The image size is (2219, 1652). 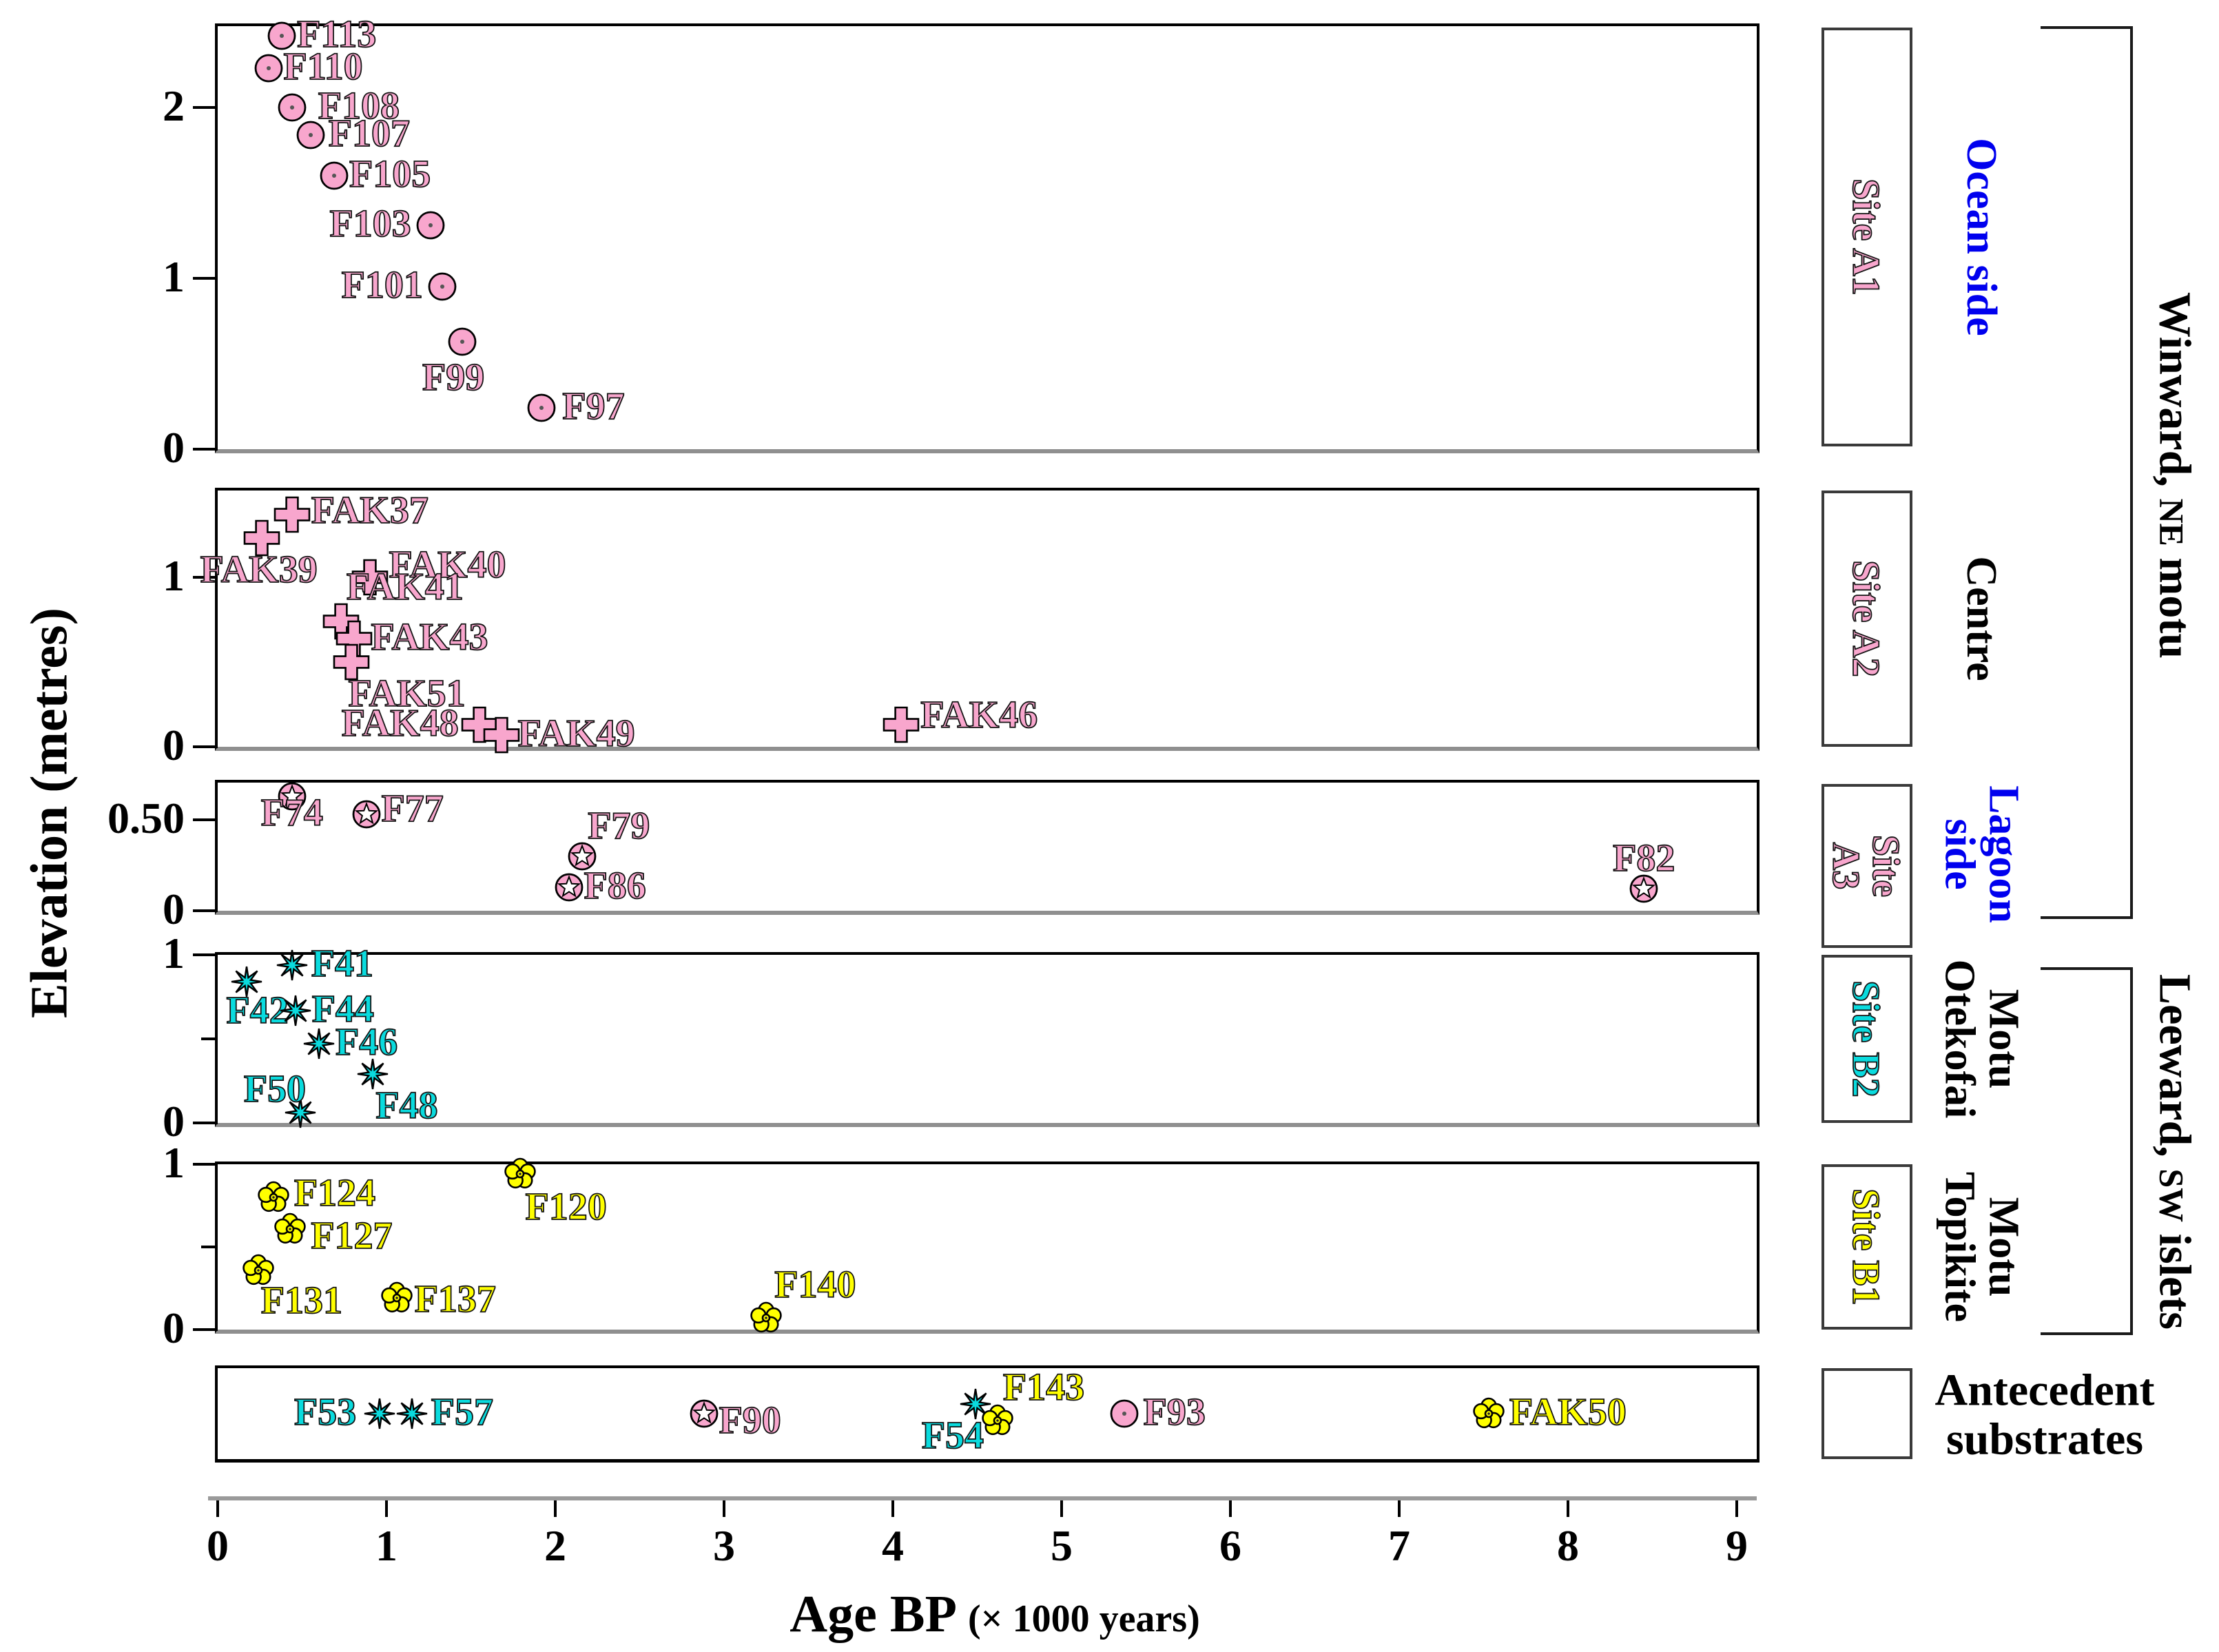 I want to click on site-box-b2, so click(x=1866, y=1039).